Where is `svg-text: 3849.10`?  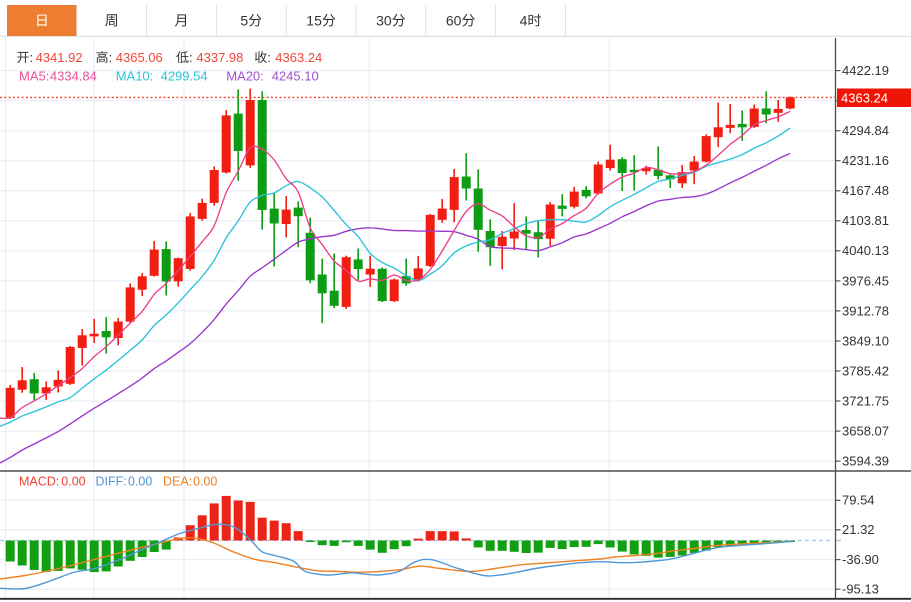
svg-text: 3849.10 is located at coordinates (865, 340).